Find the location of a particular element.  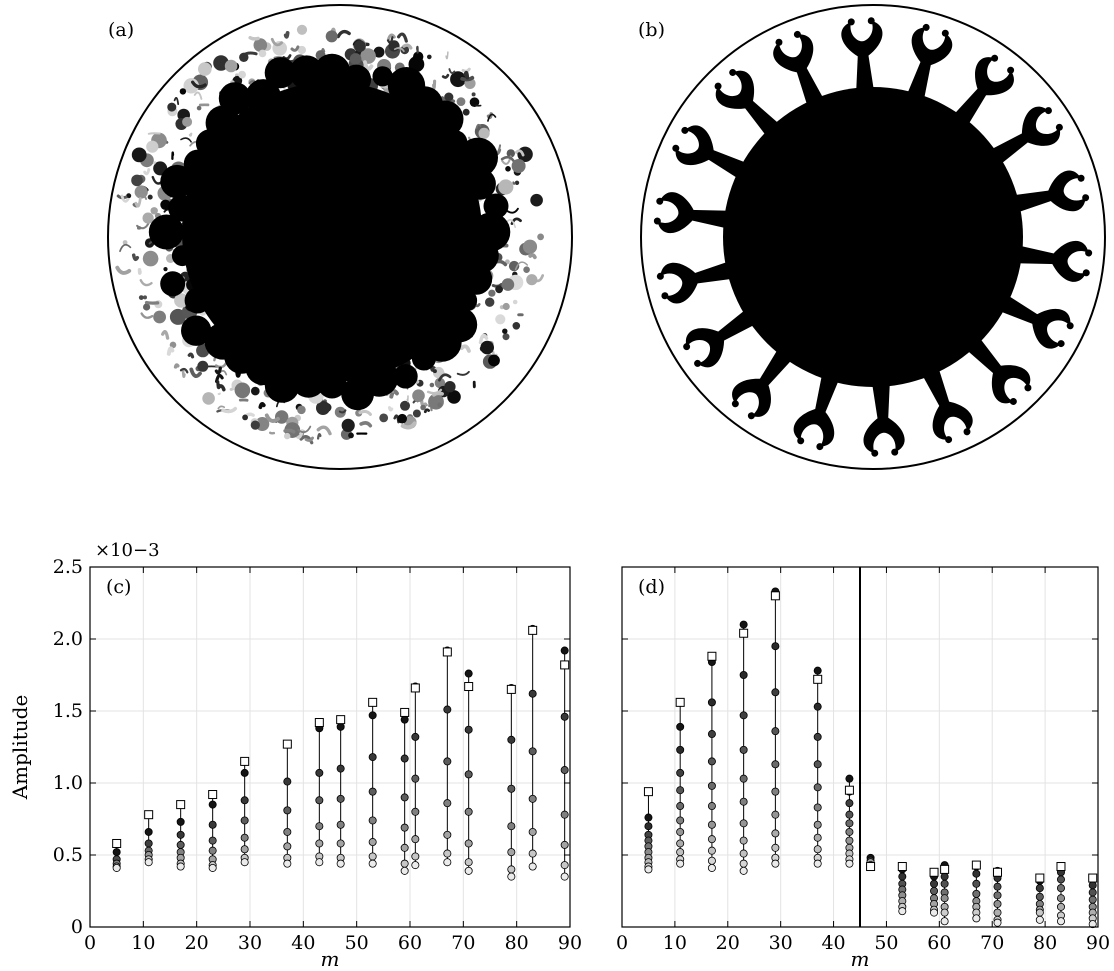

chart-c-x-axis-label: m is located at coordinates (330, 959).